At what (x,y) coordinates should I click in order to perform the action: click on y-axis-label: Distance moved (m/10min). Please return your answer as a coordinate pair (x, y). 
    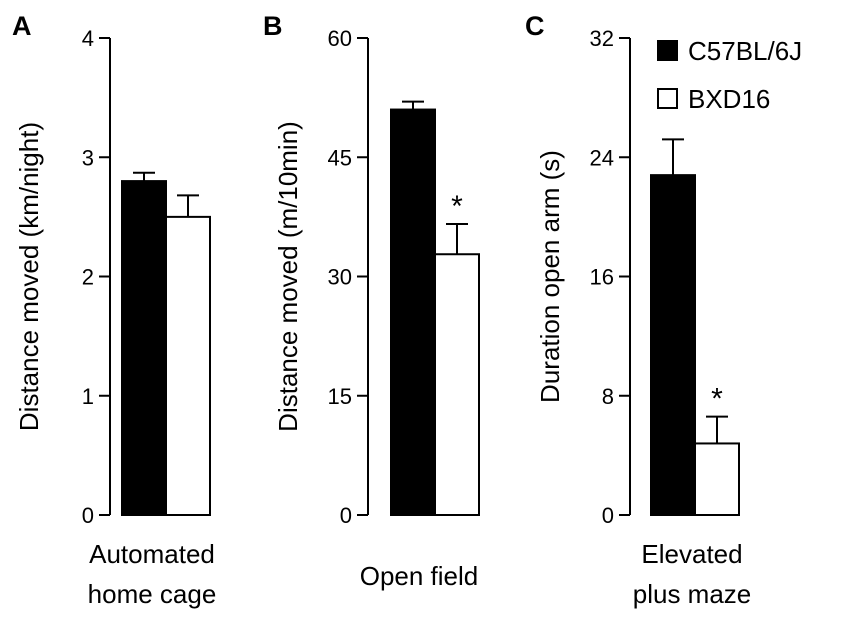
    Looking at the image, I should click on (288, 276).